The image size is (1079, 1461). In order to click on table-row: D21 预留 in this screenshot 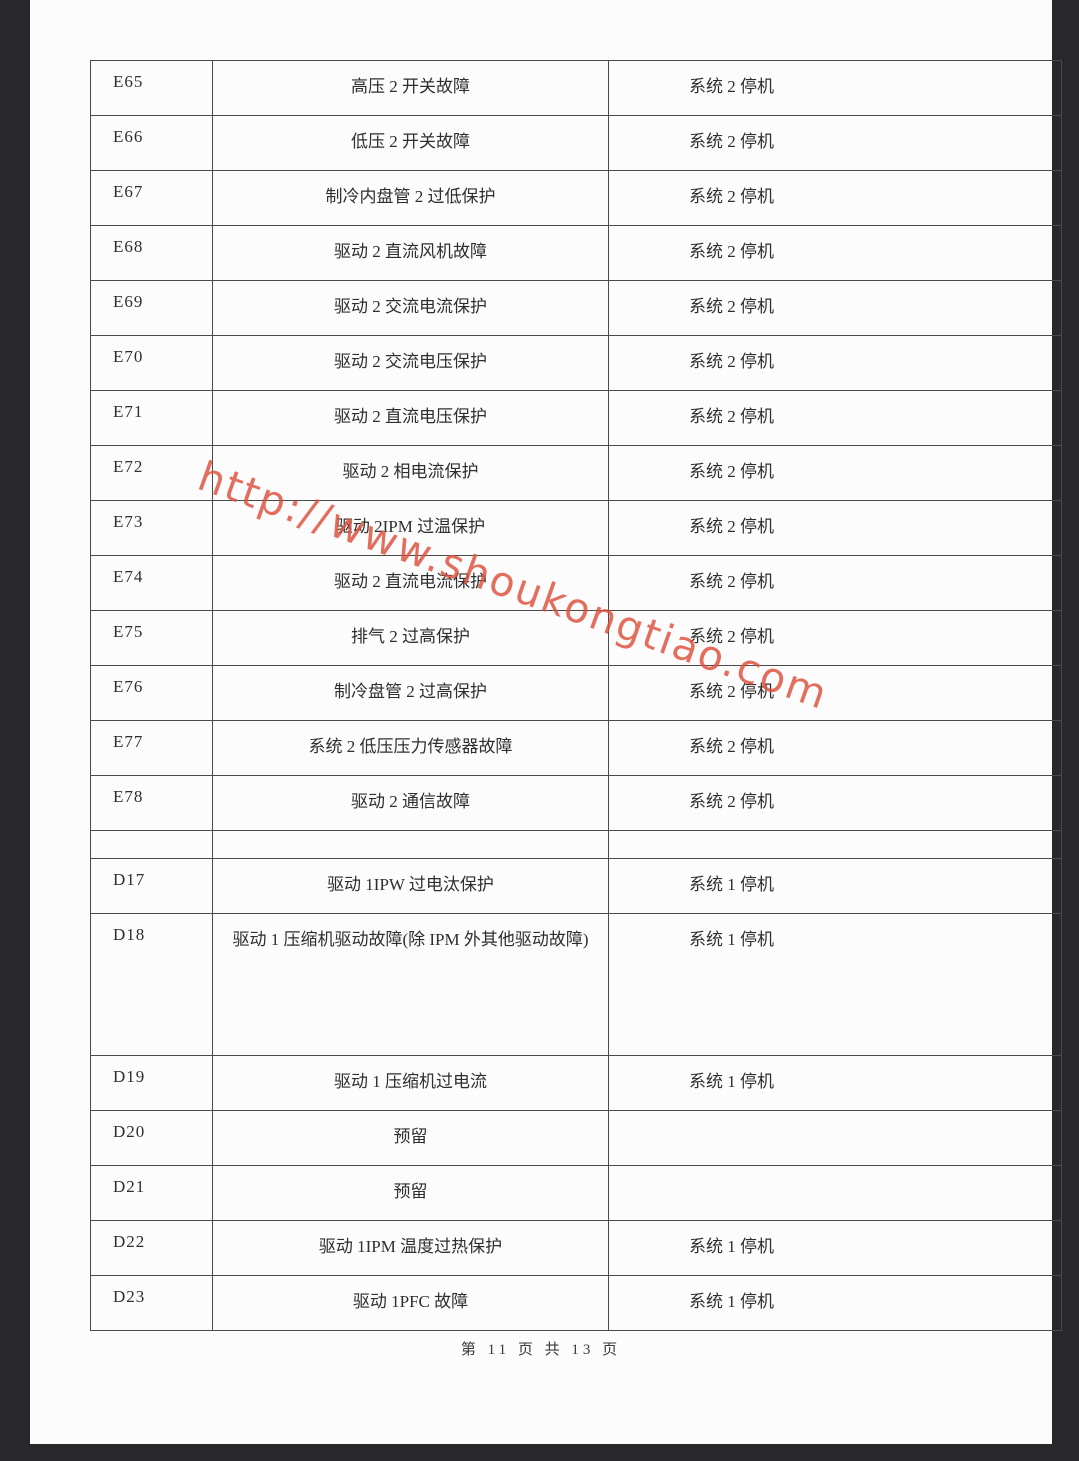, I will do `click(576, 1193)`.